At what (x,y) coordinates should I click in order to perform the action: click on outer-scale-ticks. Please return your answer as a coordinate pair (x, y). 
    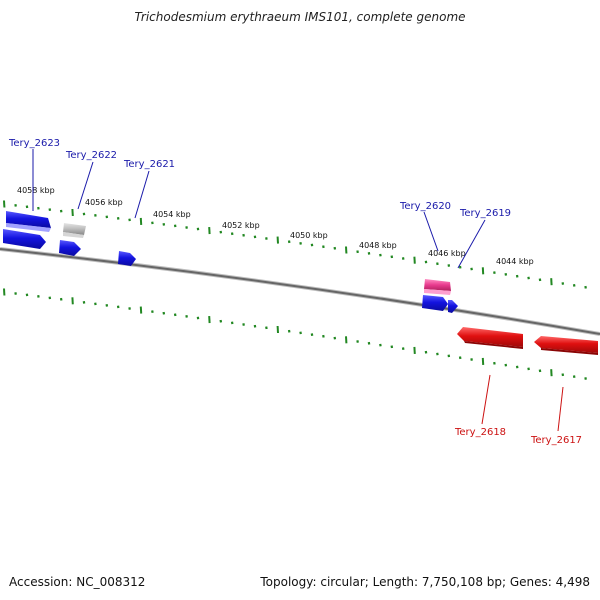
    Looking at the image, I should click on (295, 244).